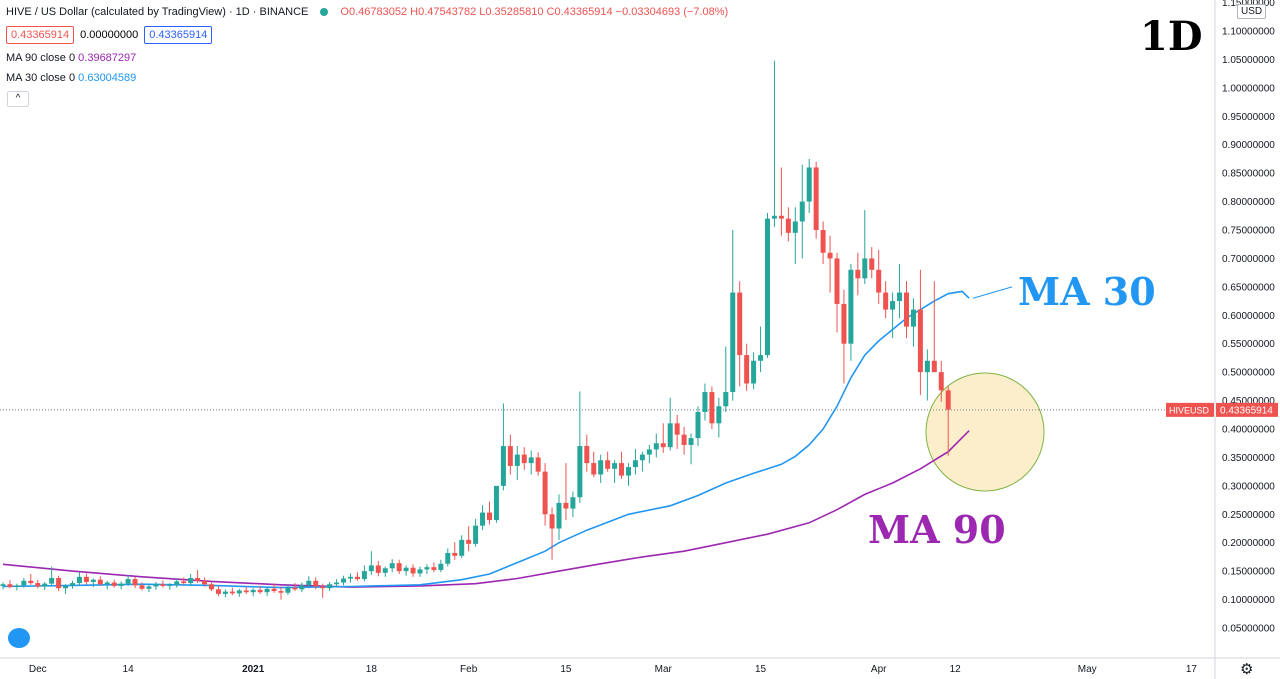  What do you see at coordinates (19, 638) in the screenshot?
I see `tradingview-logo-icon` at bounding box center [19, 638].